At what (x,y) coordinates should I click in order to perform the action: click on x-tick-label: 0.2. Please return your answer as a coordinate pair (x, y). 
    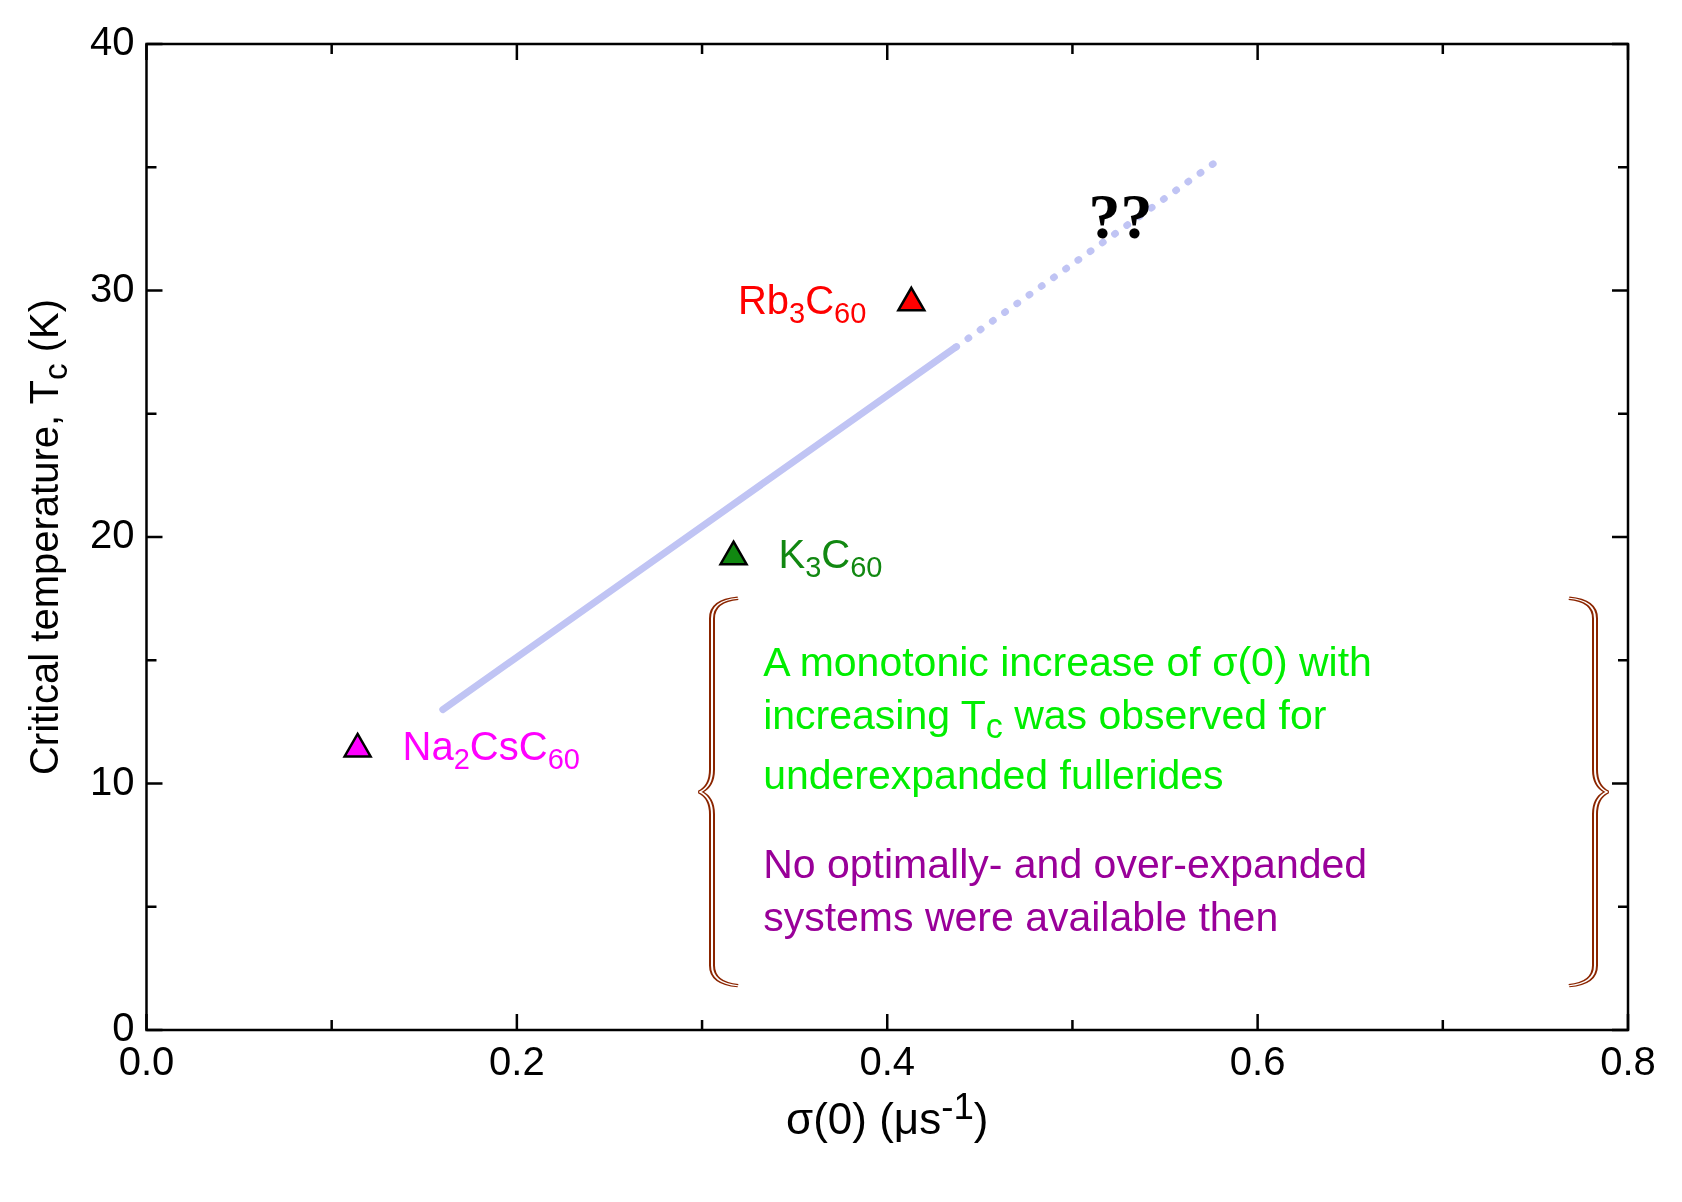
    Looking at the image, I should click on (517, 1061).